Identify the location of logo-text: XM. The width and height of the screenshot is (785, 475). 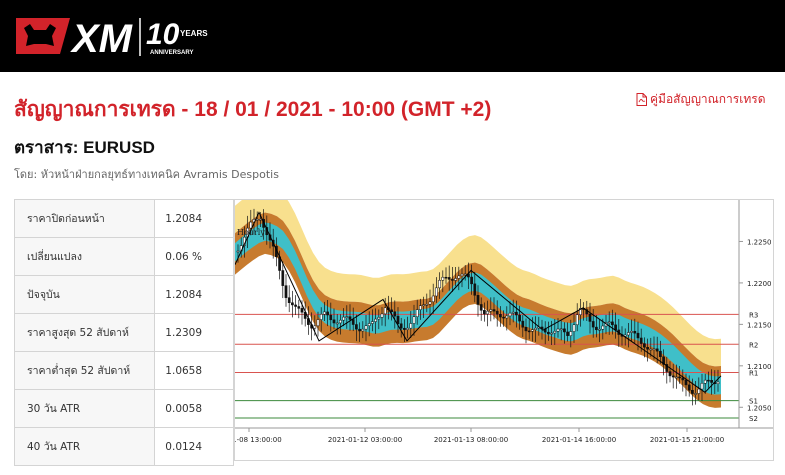
(102, 39).